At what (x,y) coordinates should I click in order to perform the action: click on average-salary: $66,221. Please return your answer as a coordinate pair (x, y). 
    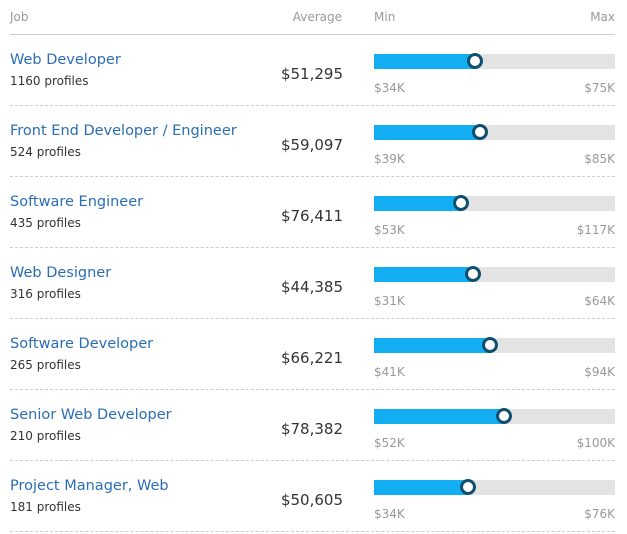
    Looking at the image, I should click on (311, 358).